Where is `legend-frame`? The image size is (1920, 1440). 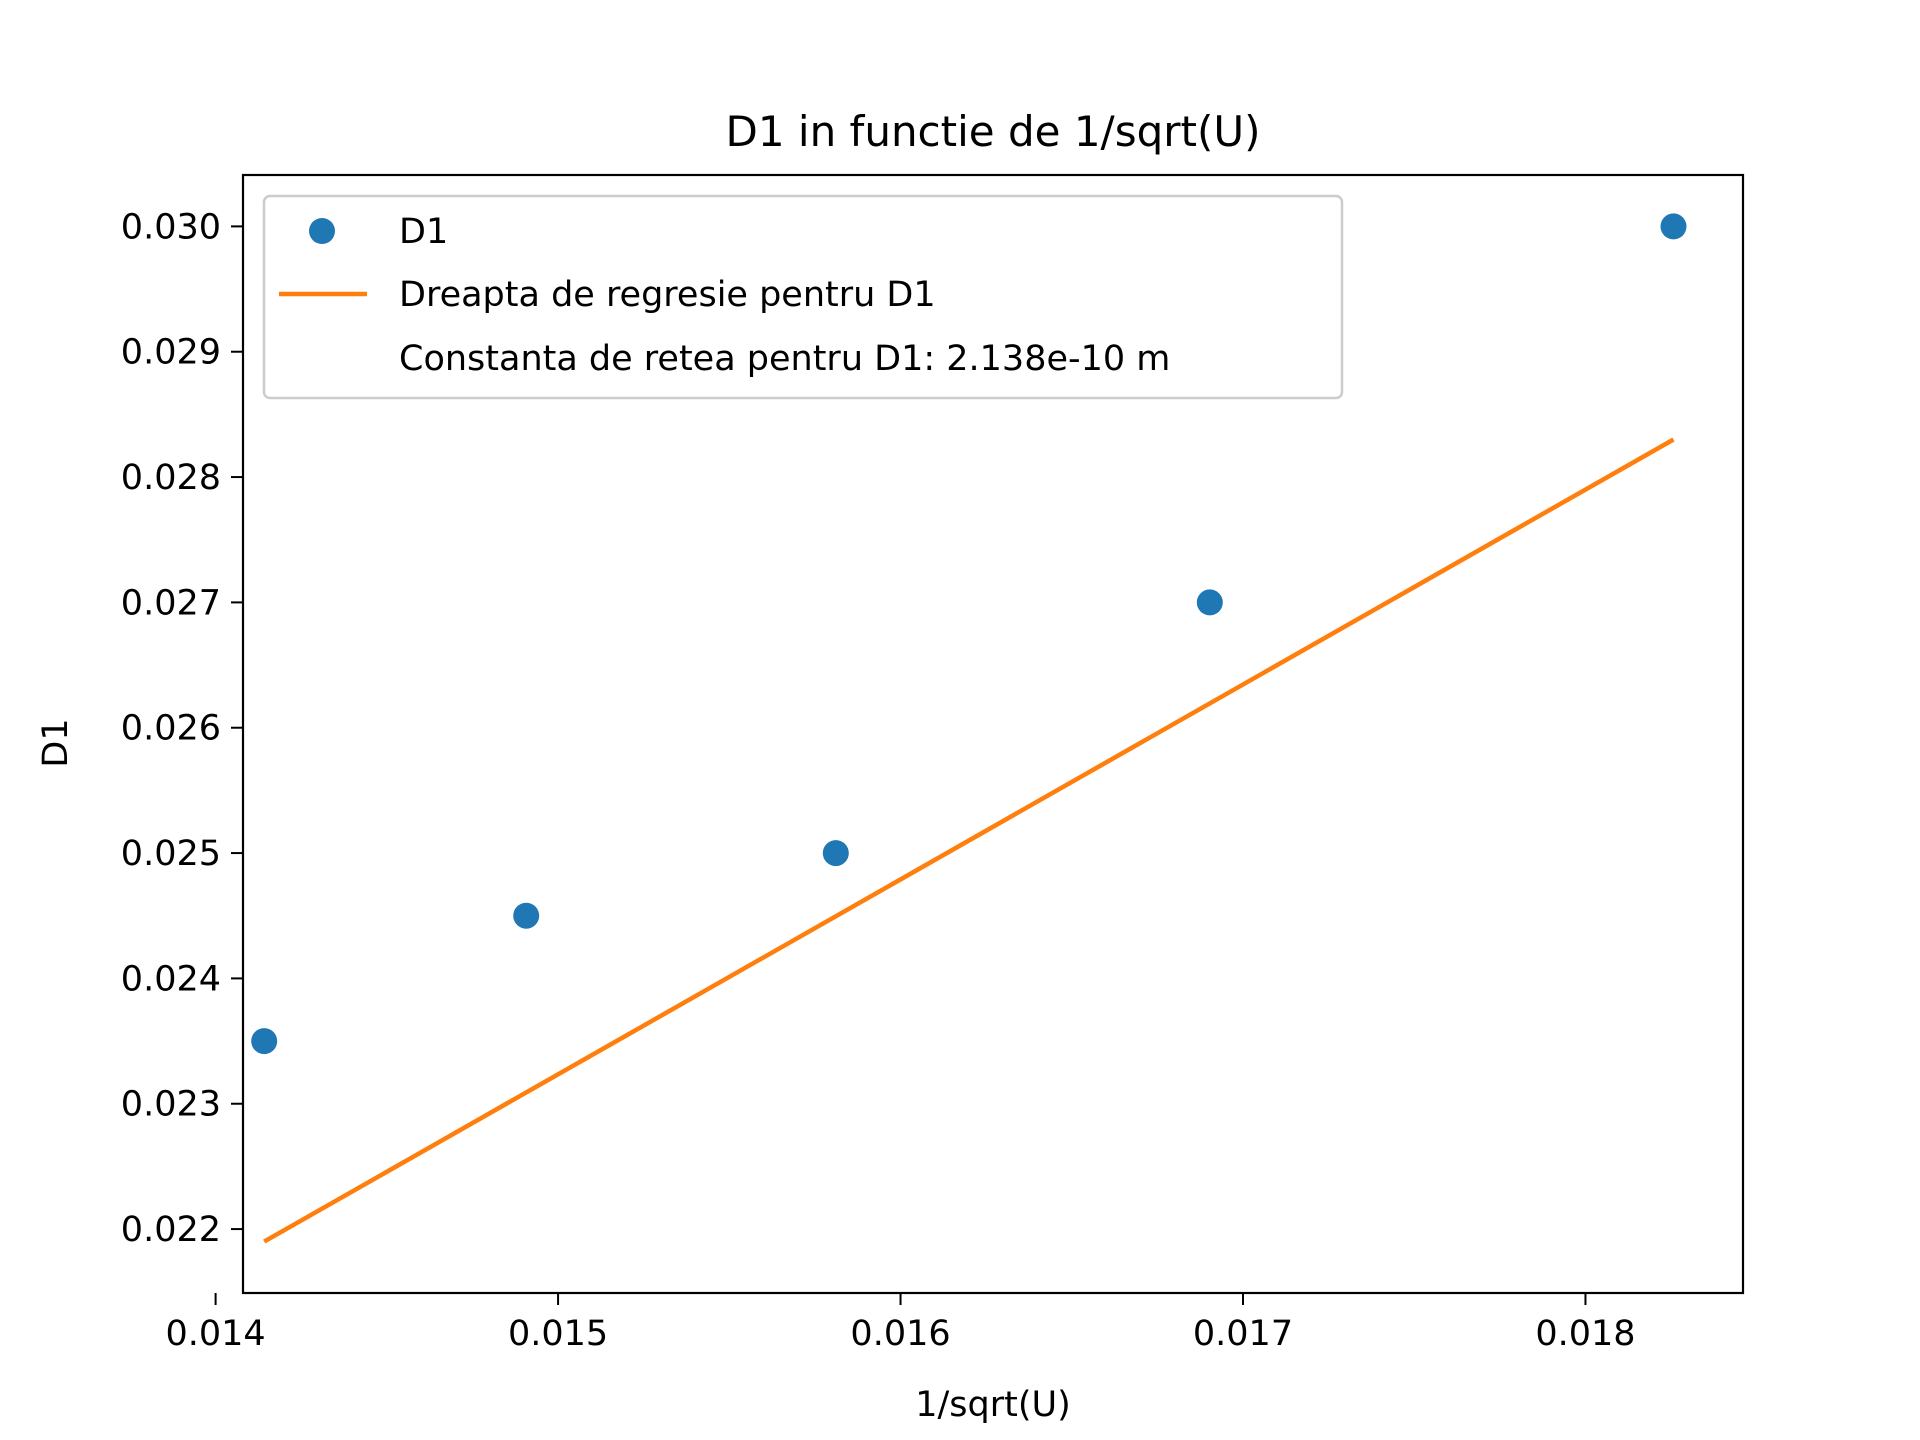 legend-frame is located at coordinates (803, 297).